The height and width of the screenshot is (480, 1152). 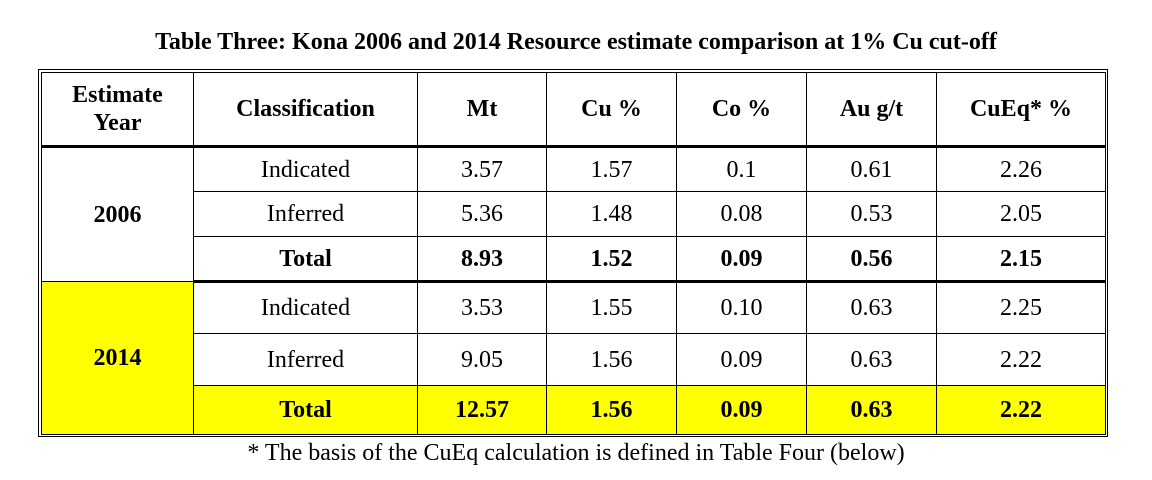 What do you see at coordinates (482, 259) in the screenshot?
I see `mt-cell: 8.93` at bounding box center [482, 259].